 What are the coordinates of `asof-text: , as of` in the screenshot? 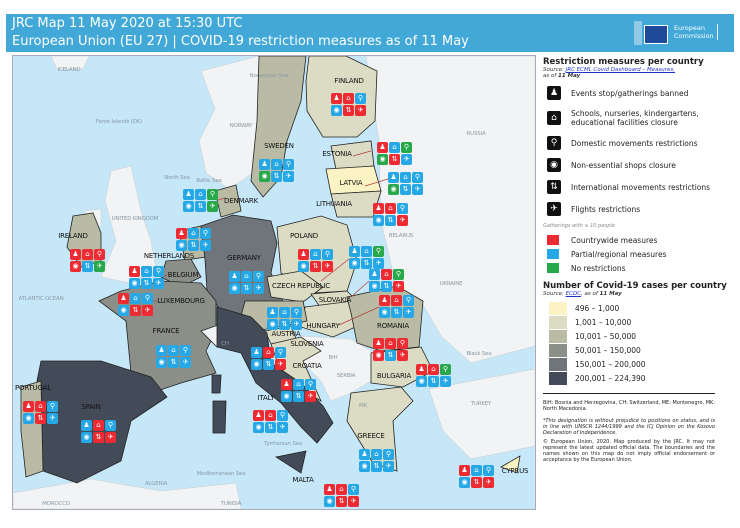 It's located at (590, 294).